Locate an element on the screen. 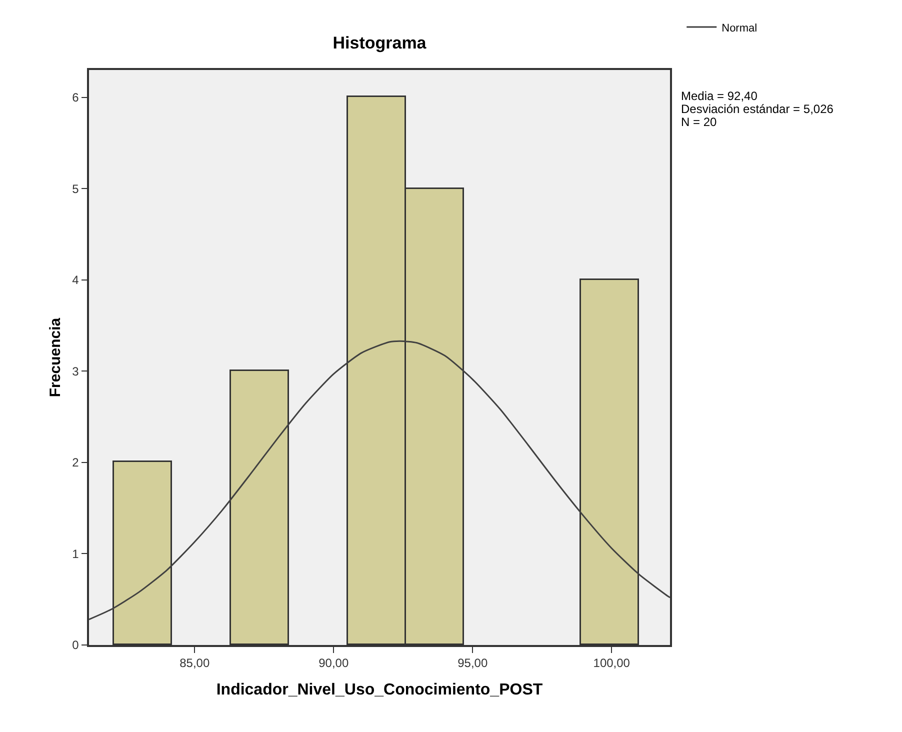  y-tick-label: 3 is located at coordinates (76, 371).